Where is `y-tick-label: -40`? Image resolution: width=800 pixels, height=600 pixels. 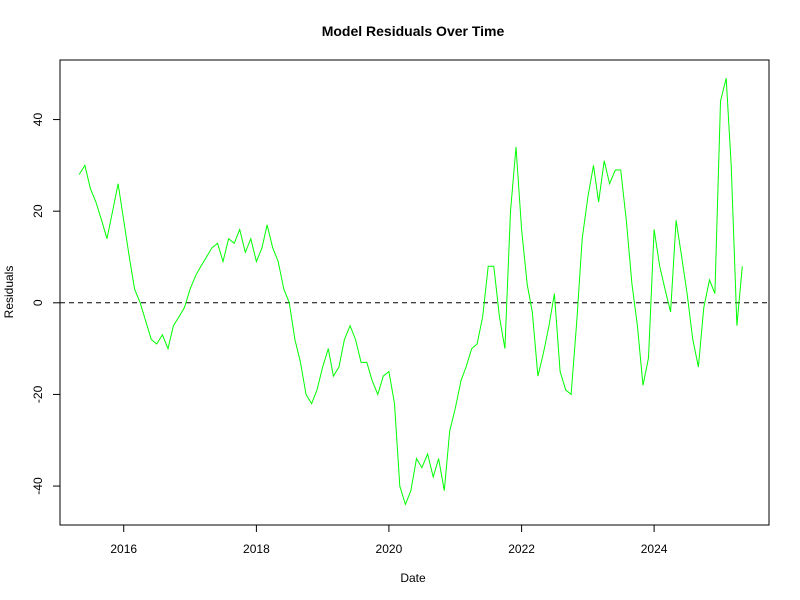
y-tick-label: -40 is located at coordinates (38, 486).